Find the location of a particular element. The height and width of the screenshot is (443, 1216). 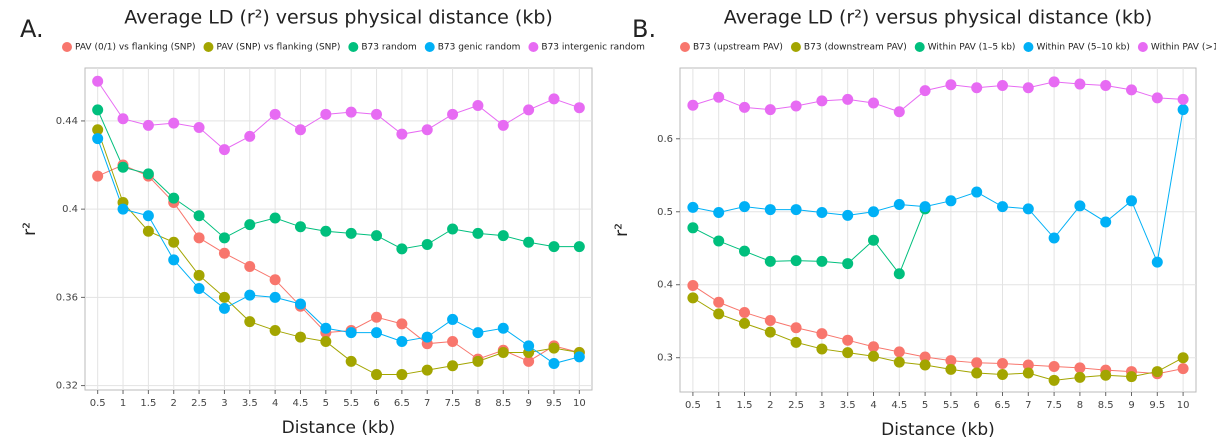

legend-label: B73 (upstream PAV) is located at coordinates (738, 48).